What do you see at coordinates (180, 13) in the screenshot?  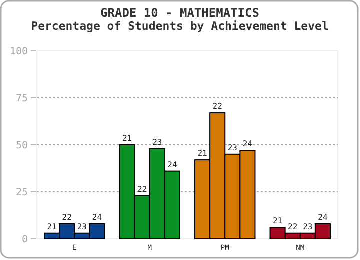 I see `chart-title: GRADE 10 - MATHEMATICS` at bounding box center [180, 13].